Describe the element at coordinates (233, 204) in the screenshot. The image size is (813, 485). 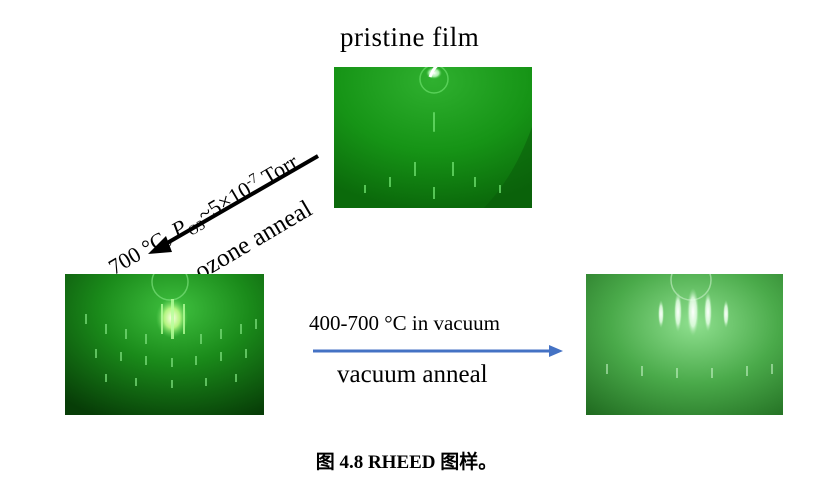
I see `ozone-anneal-arrow` at that location.